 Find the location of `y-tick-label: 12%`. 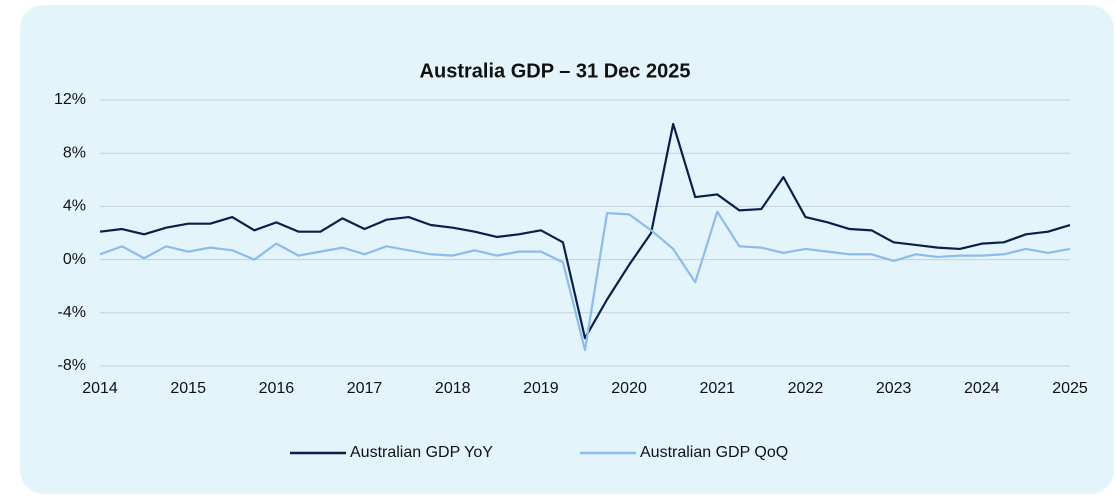

y-tick-label: 12% is located at coordinates (70, 99).